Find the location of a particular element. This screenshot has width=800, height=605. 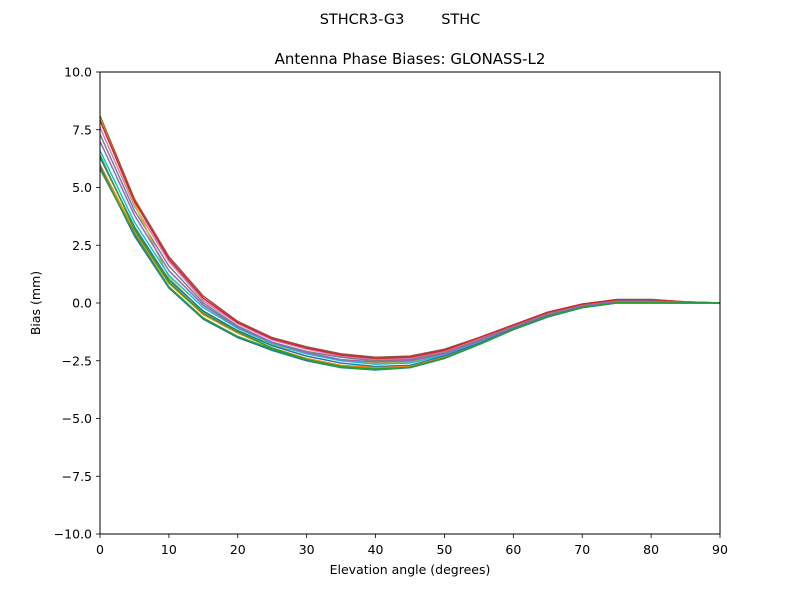

y-axis-ticks: −10.0 −7.5 −5.0 −2.5 0.0 2.5 5.0 7.5 10.0 is located at coordinates (77, 303).